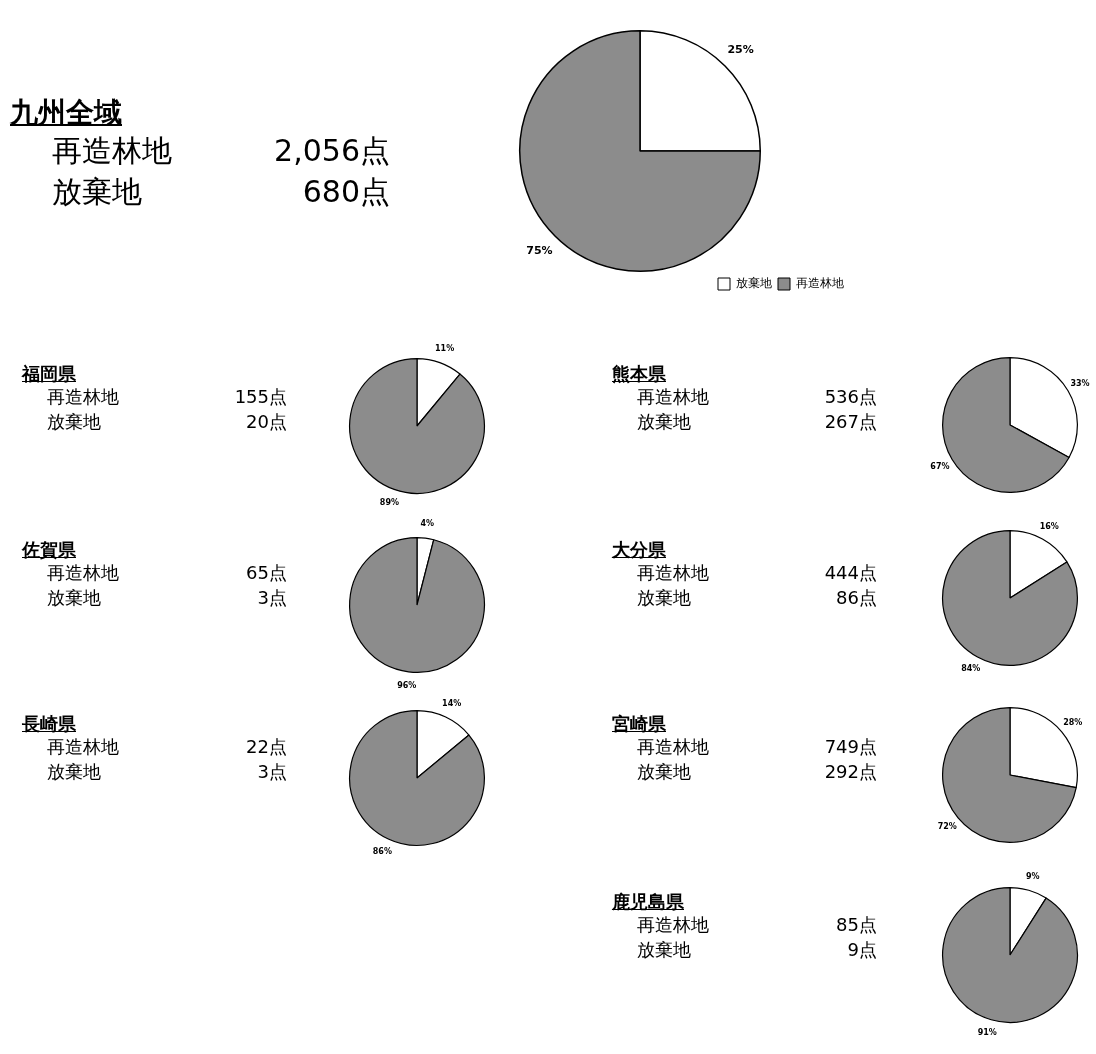 The height and width of the screenshot is (1054, 1096). I want to click on text: 536点, so click(850, 397).